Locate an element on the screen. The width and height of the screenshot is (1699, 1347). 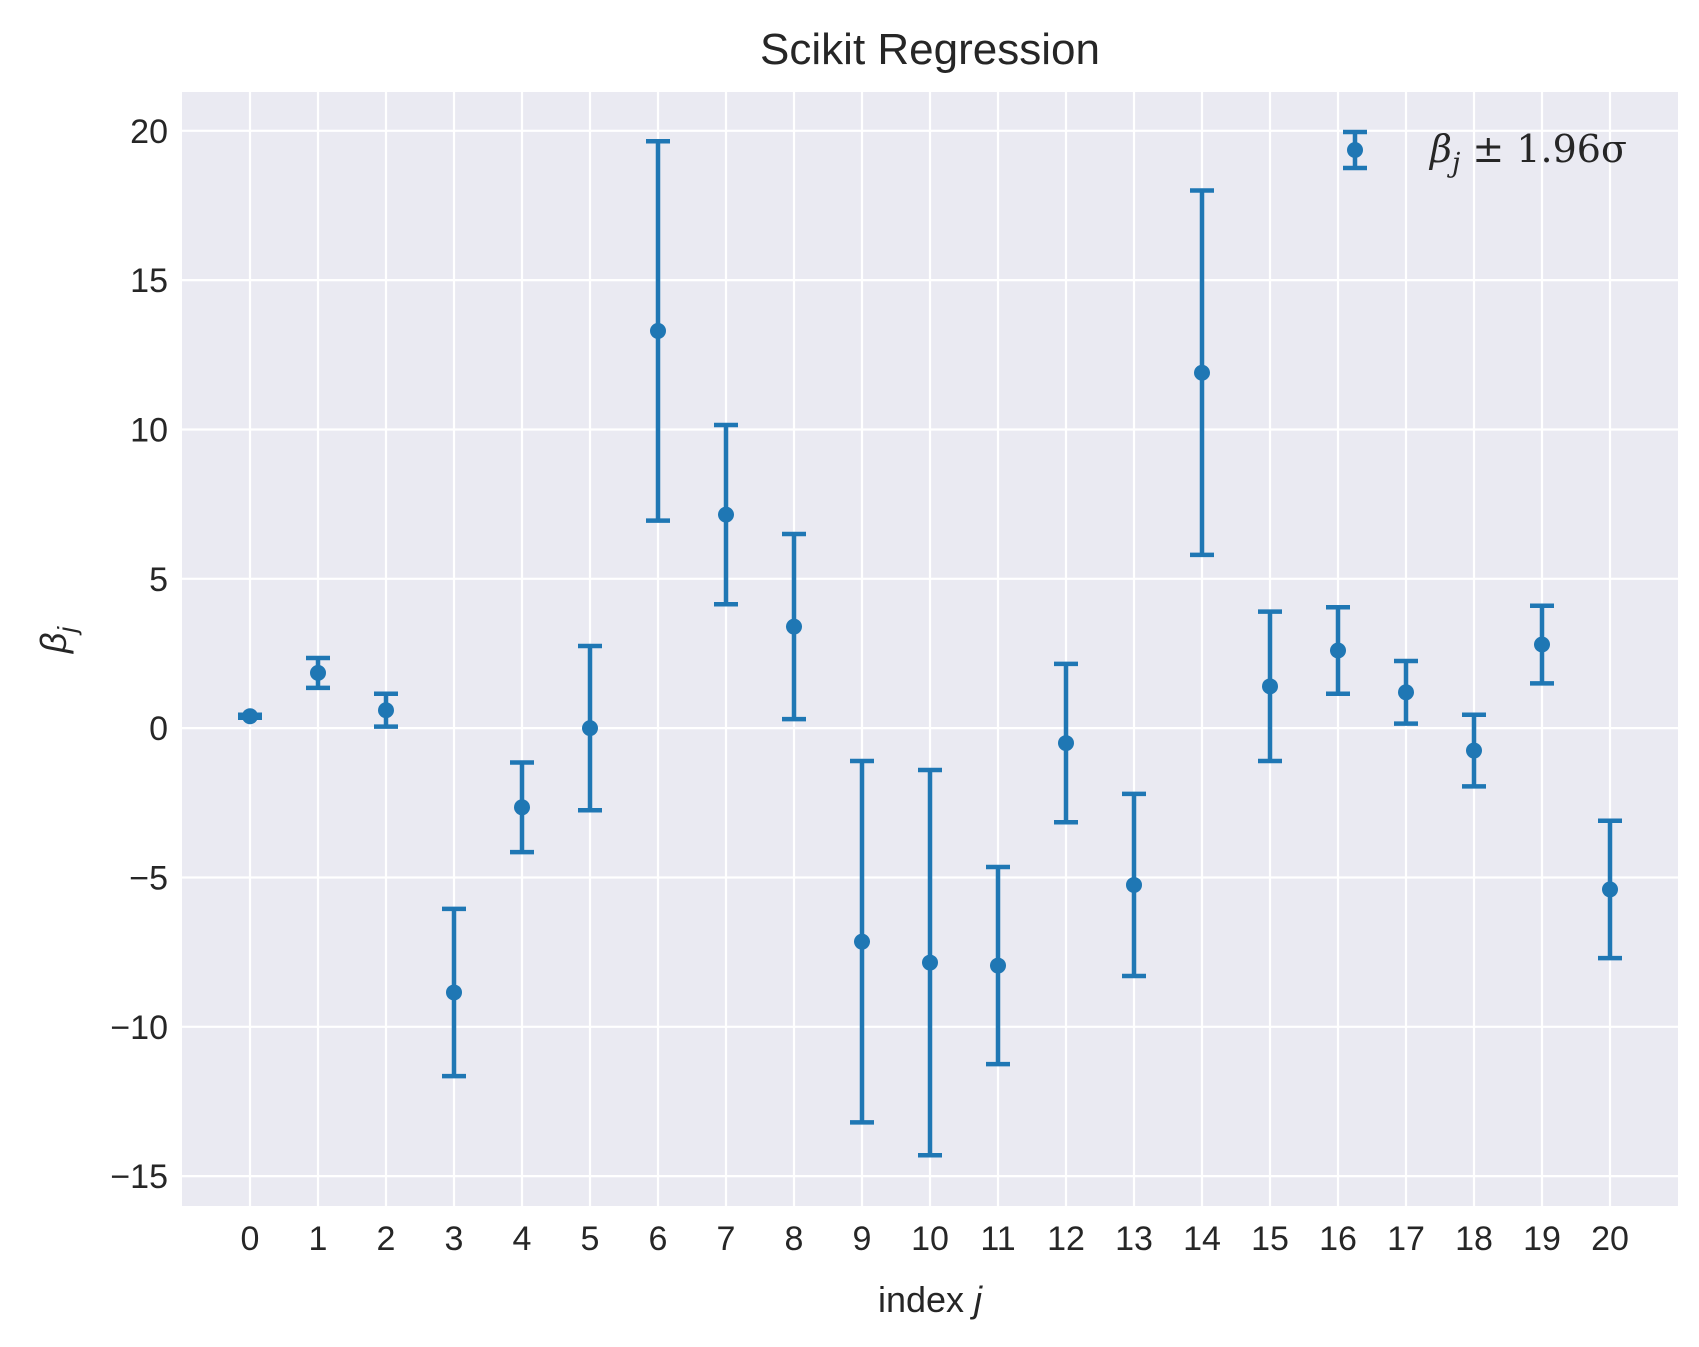
legend-symbol: β is located at coordinates (1440, 149).